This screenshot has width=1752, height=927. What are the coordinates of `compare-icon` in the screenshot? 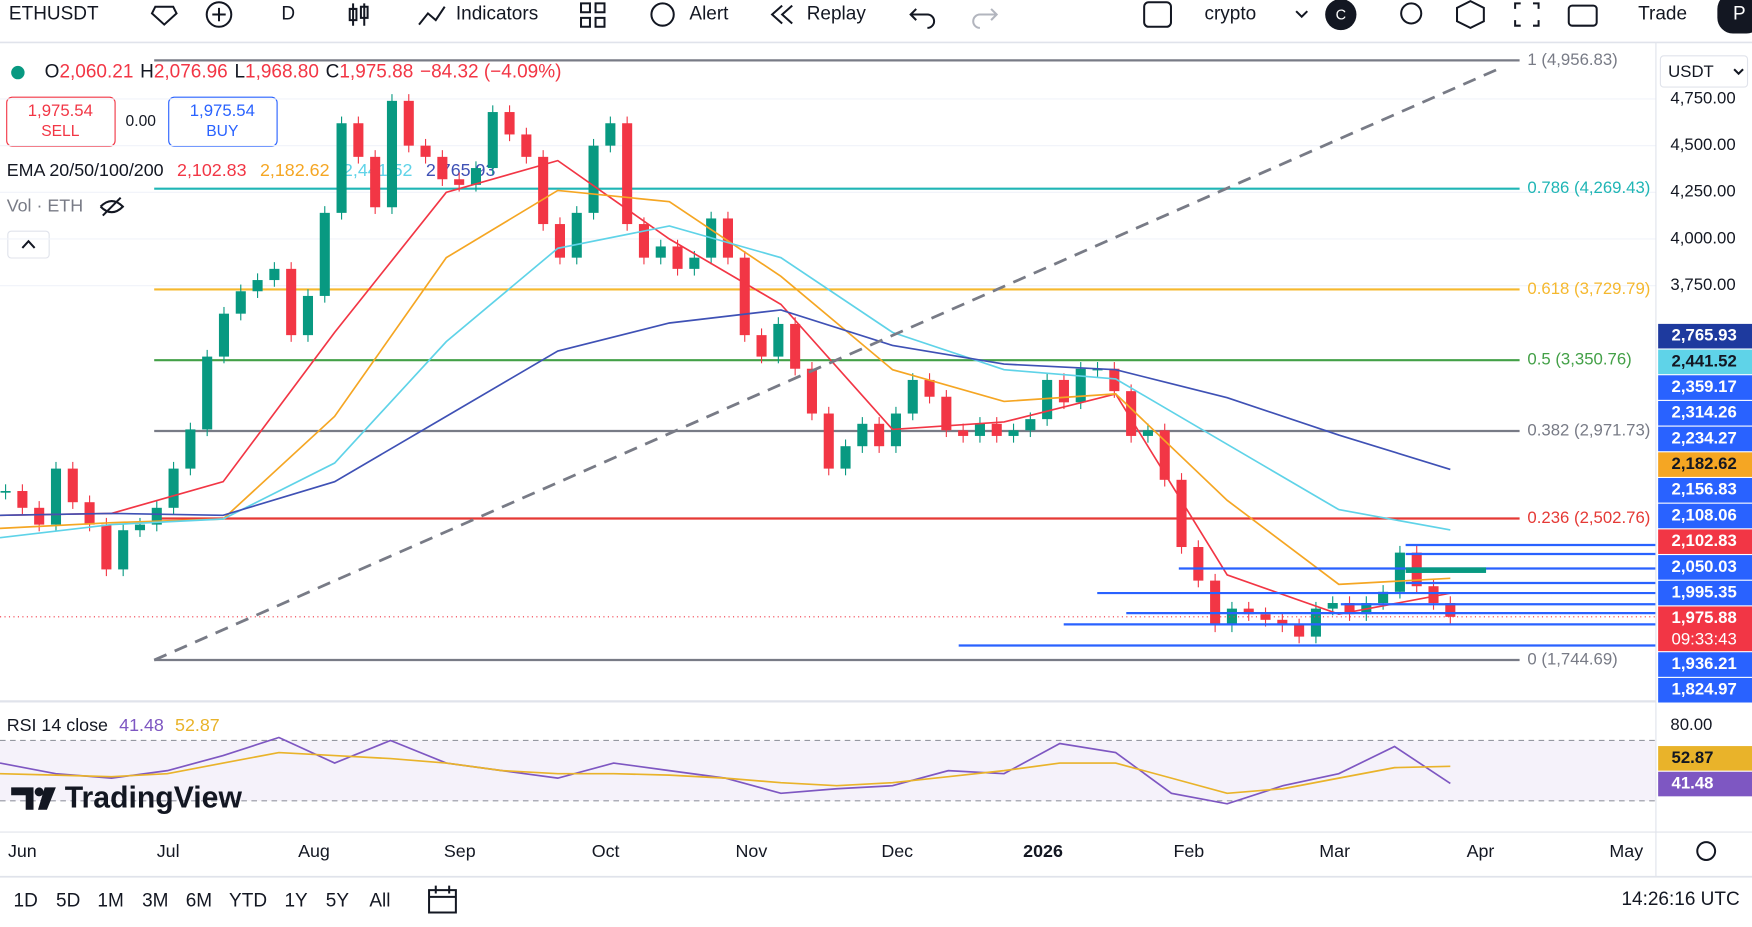 It's located at (219, 14).